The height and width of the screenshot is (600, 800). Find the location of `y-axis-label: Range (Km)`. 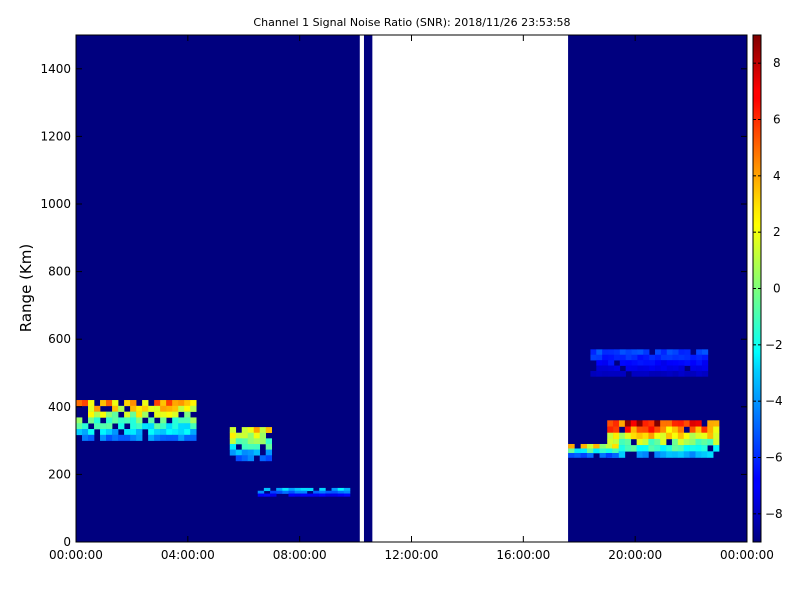

y-axis-label: Range (Km) is located at coordinates (26, 288).